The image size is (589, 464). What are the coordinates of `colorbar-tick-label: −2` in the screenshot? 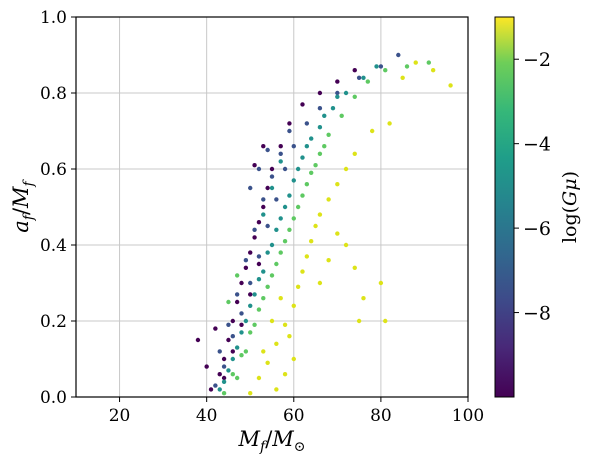 It's located at (537, 60).